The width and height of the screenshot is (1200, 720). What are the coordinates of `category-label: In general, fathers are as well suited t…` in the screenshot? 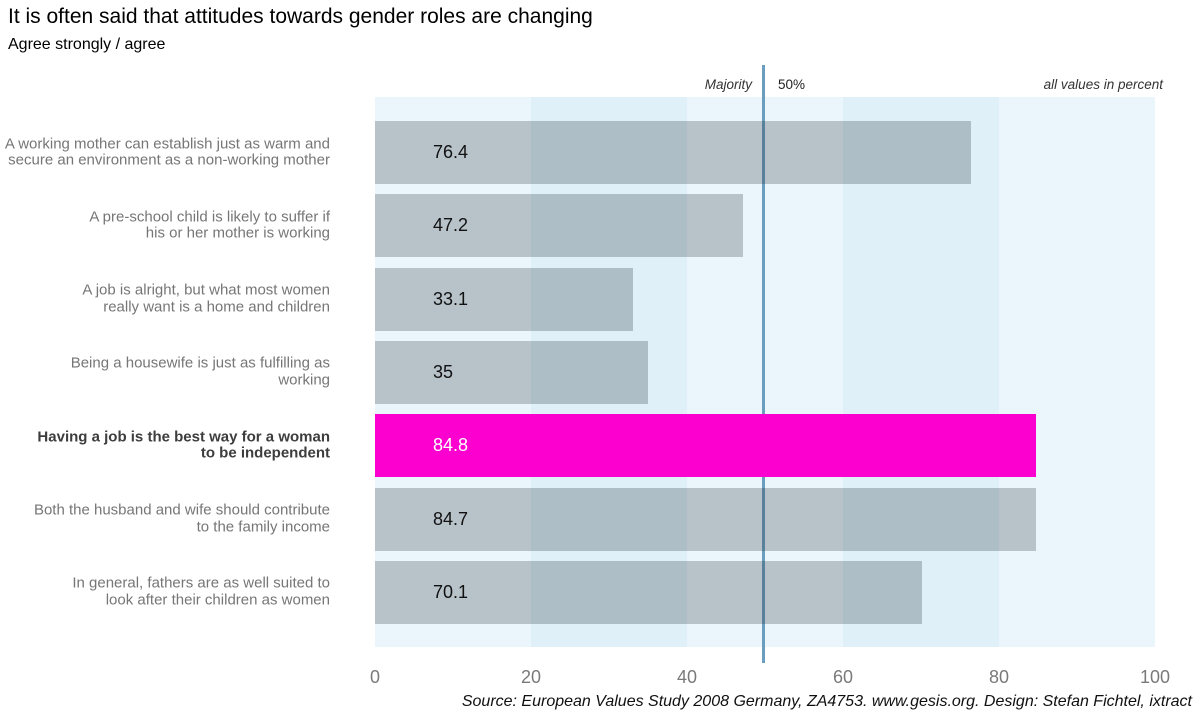 It's located at (201, 591).